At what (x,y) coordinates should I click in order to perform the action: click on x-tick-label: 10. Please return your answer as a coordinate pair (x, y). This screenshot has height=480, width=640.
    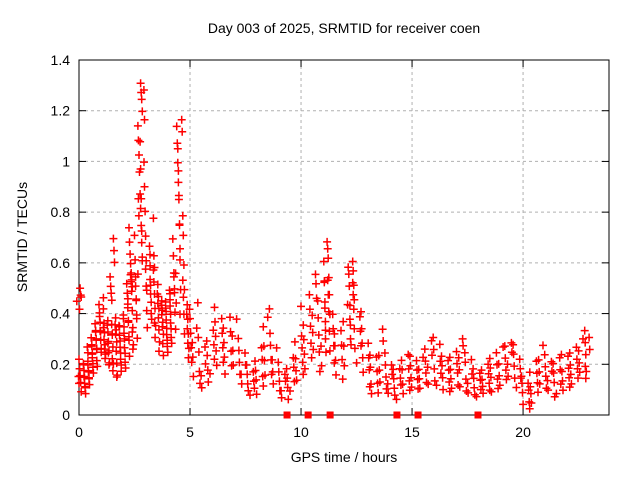
    Looking at the image, I should click on (301, 432).